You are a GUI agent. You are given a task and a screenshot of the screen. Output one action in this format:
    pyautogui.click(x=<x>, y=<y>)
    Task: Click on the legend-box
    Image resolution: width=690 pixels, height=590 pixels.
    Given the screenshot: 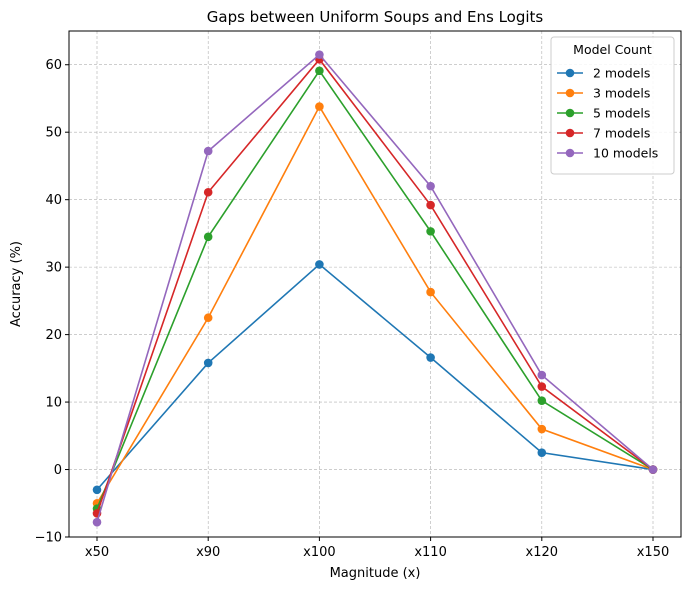 What is the action you would take?
    pyautogui.click(x=612, y=105)
    